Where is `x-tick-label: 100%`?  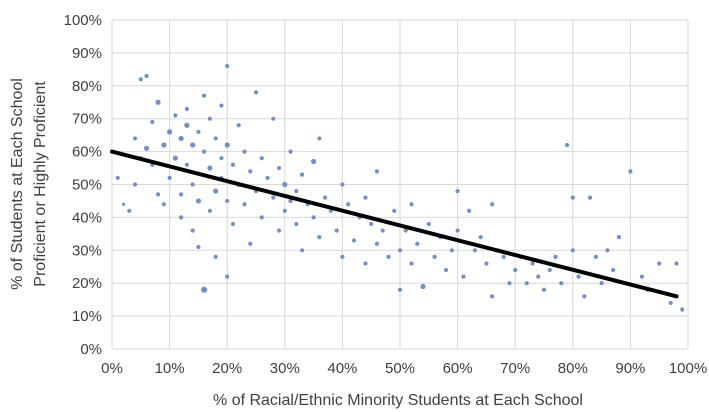
x-tick-label: 100% is located at coordinates (688, 368).